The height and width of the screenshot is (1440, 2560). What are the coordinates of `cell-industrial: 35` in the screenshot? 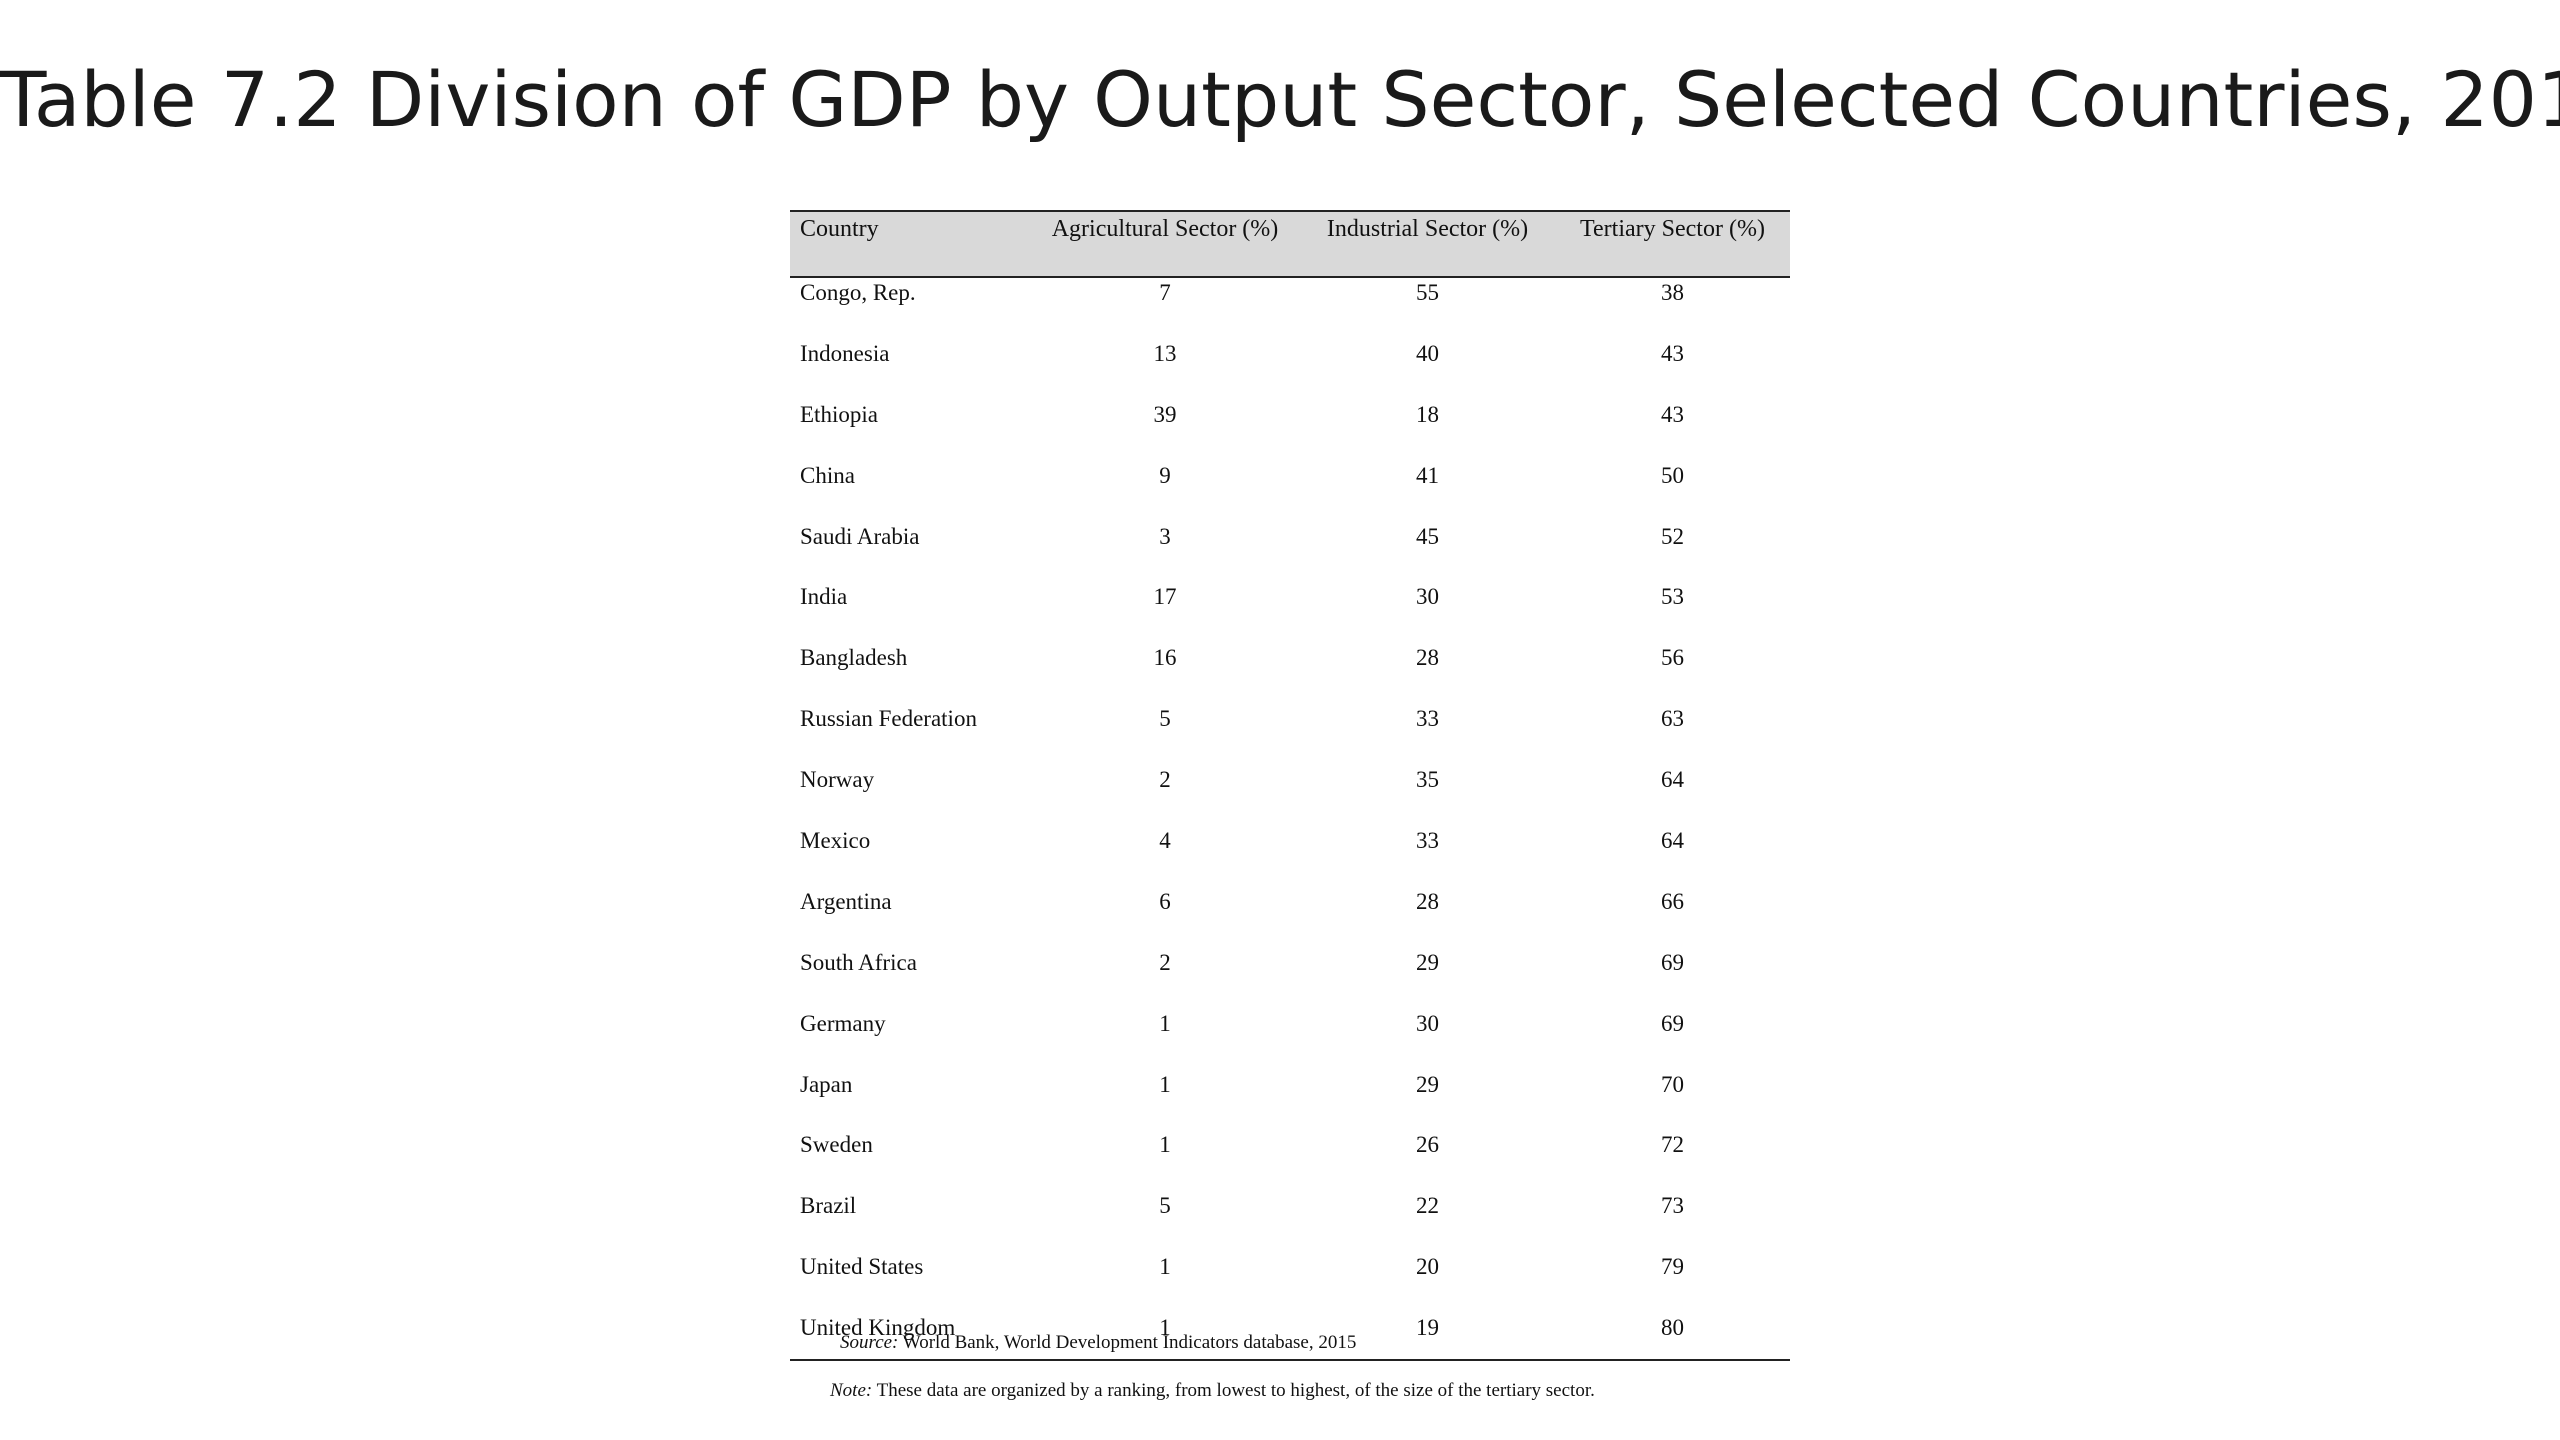 It's located at (1427, 780).